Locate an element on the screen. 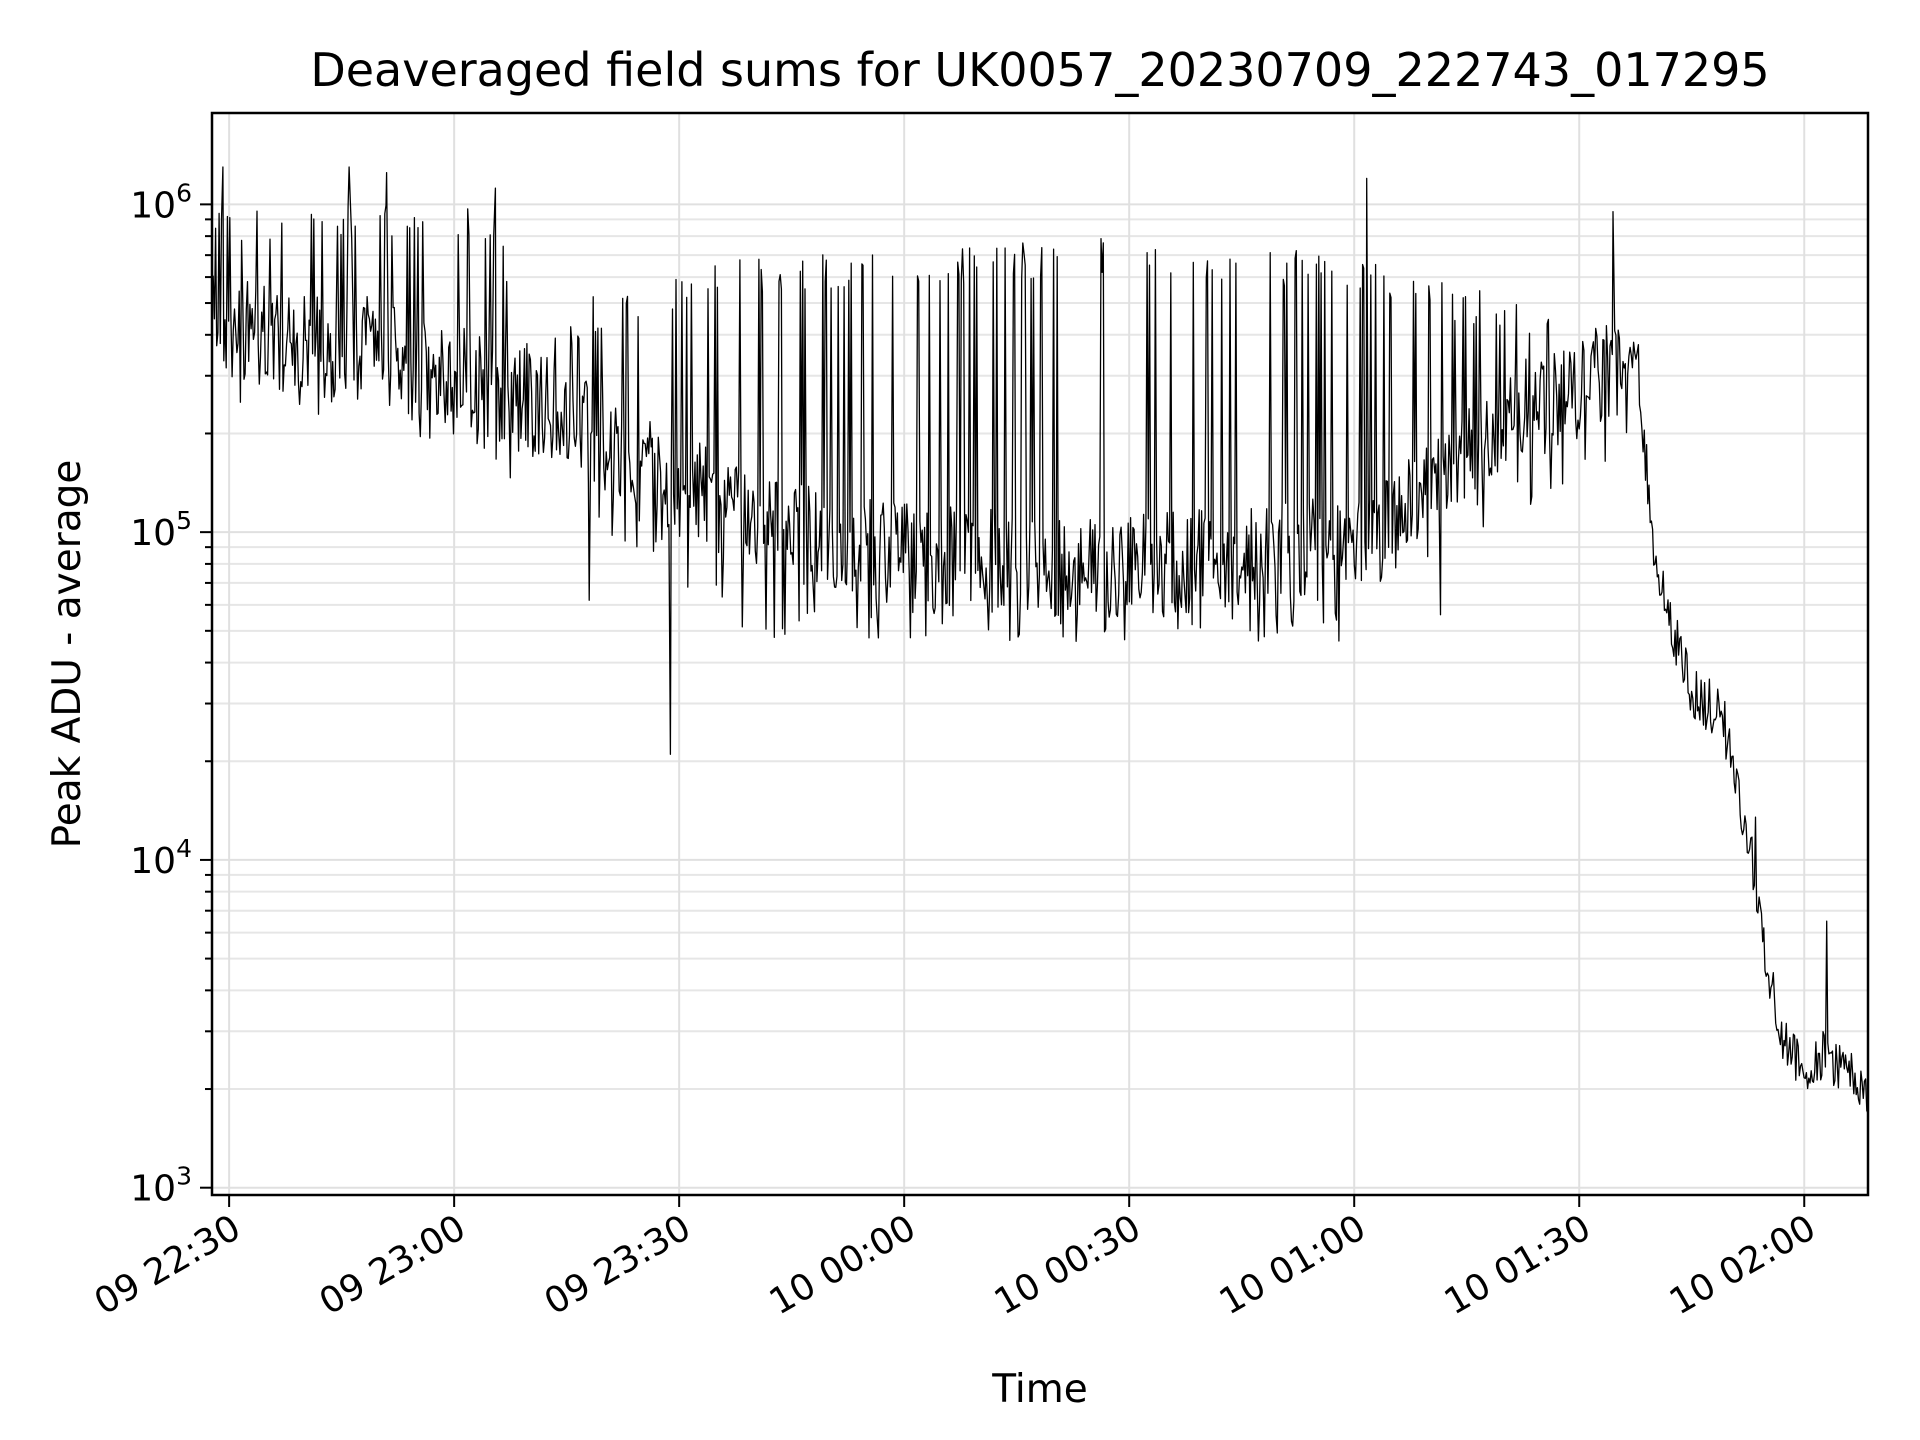 Image resolution: width=1920 pixels, height=1440 pixels. y-tick-label: 10⁴ is located at coordinates (161, 858).